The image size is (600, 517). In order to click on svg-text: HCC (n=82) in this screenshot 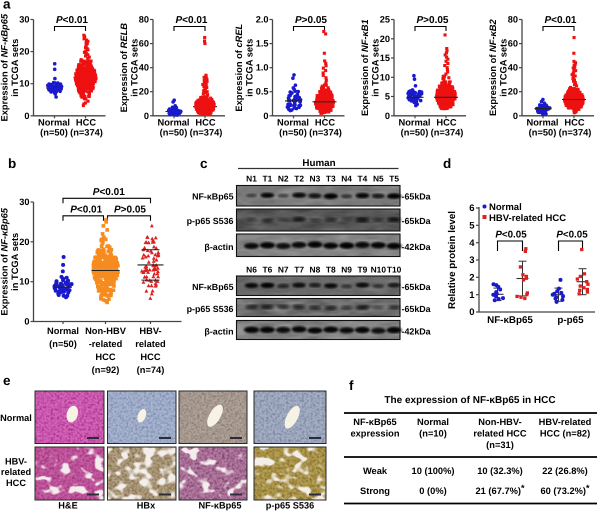, I will do `click(565, 434)`.